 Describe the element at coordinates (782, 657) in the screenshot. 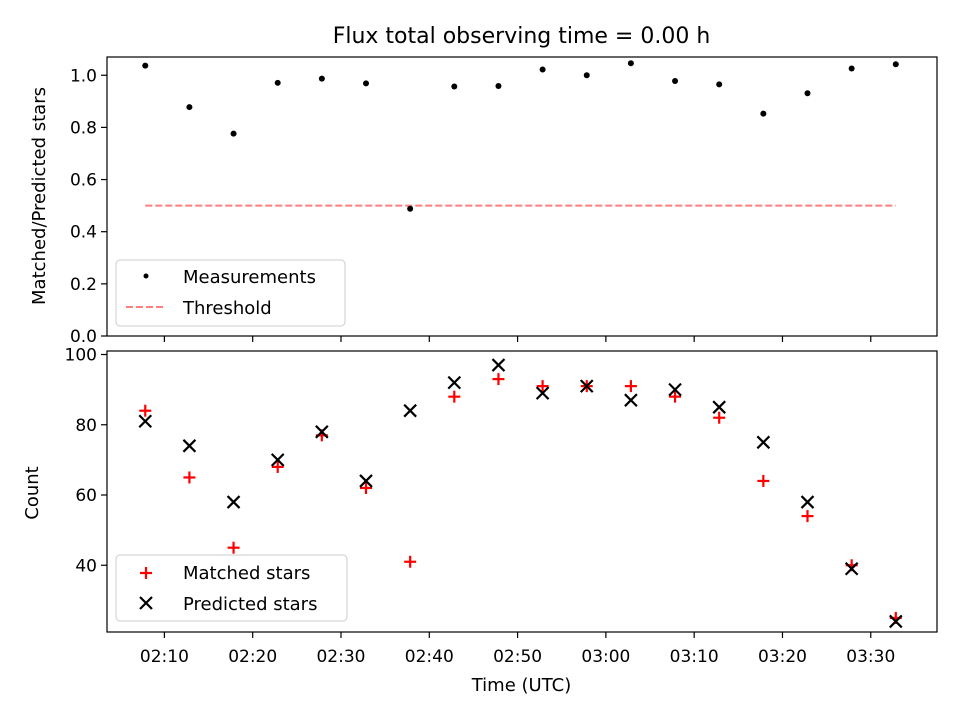

I see `x-tick-label-7: 03:20` at that location.